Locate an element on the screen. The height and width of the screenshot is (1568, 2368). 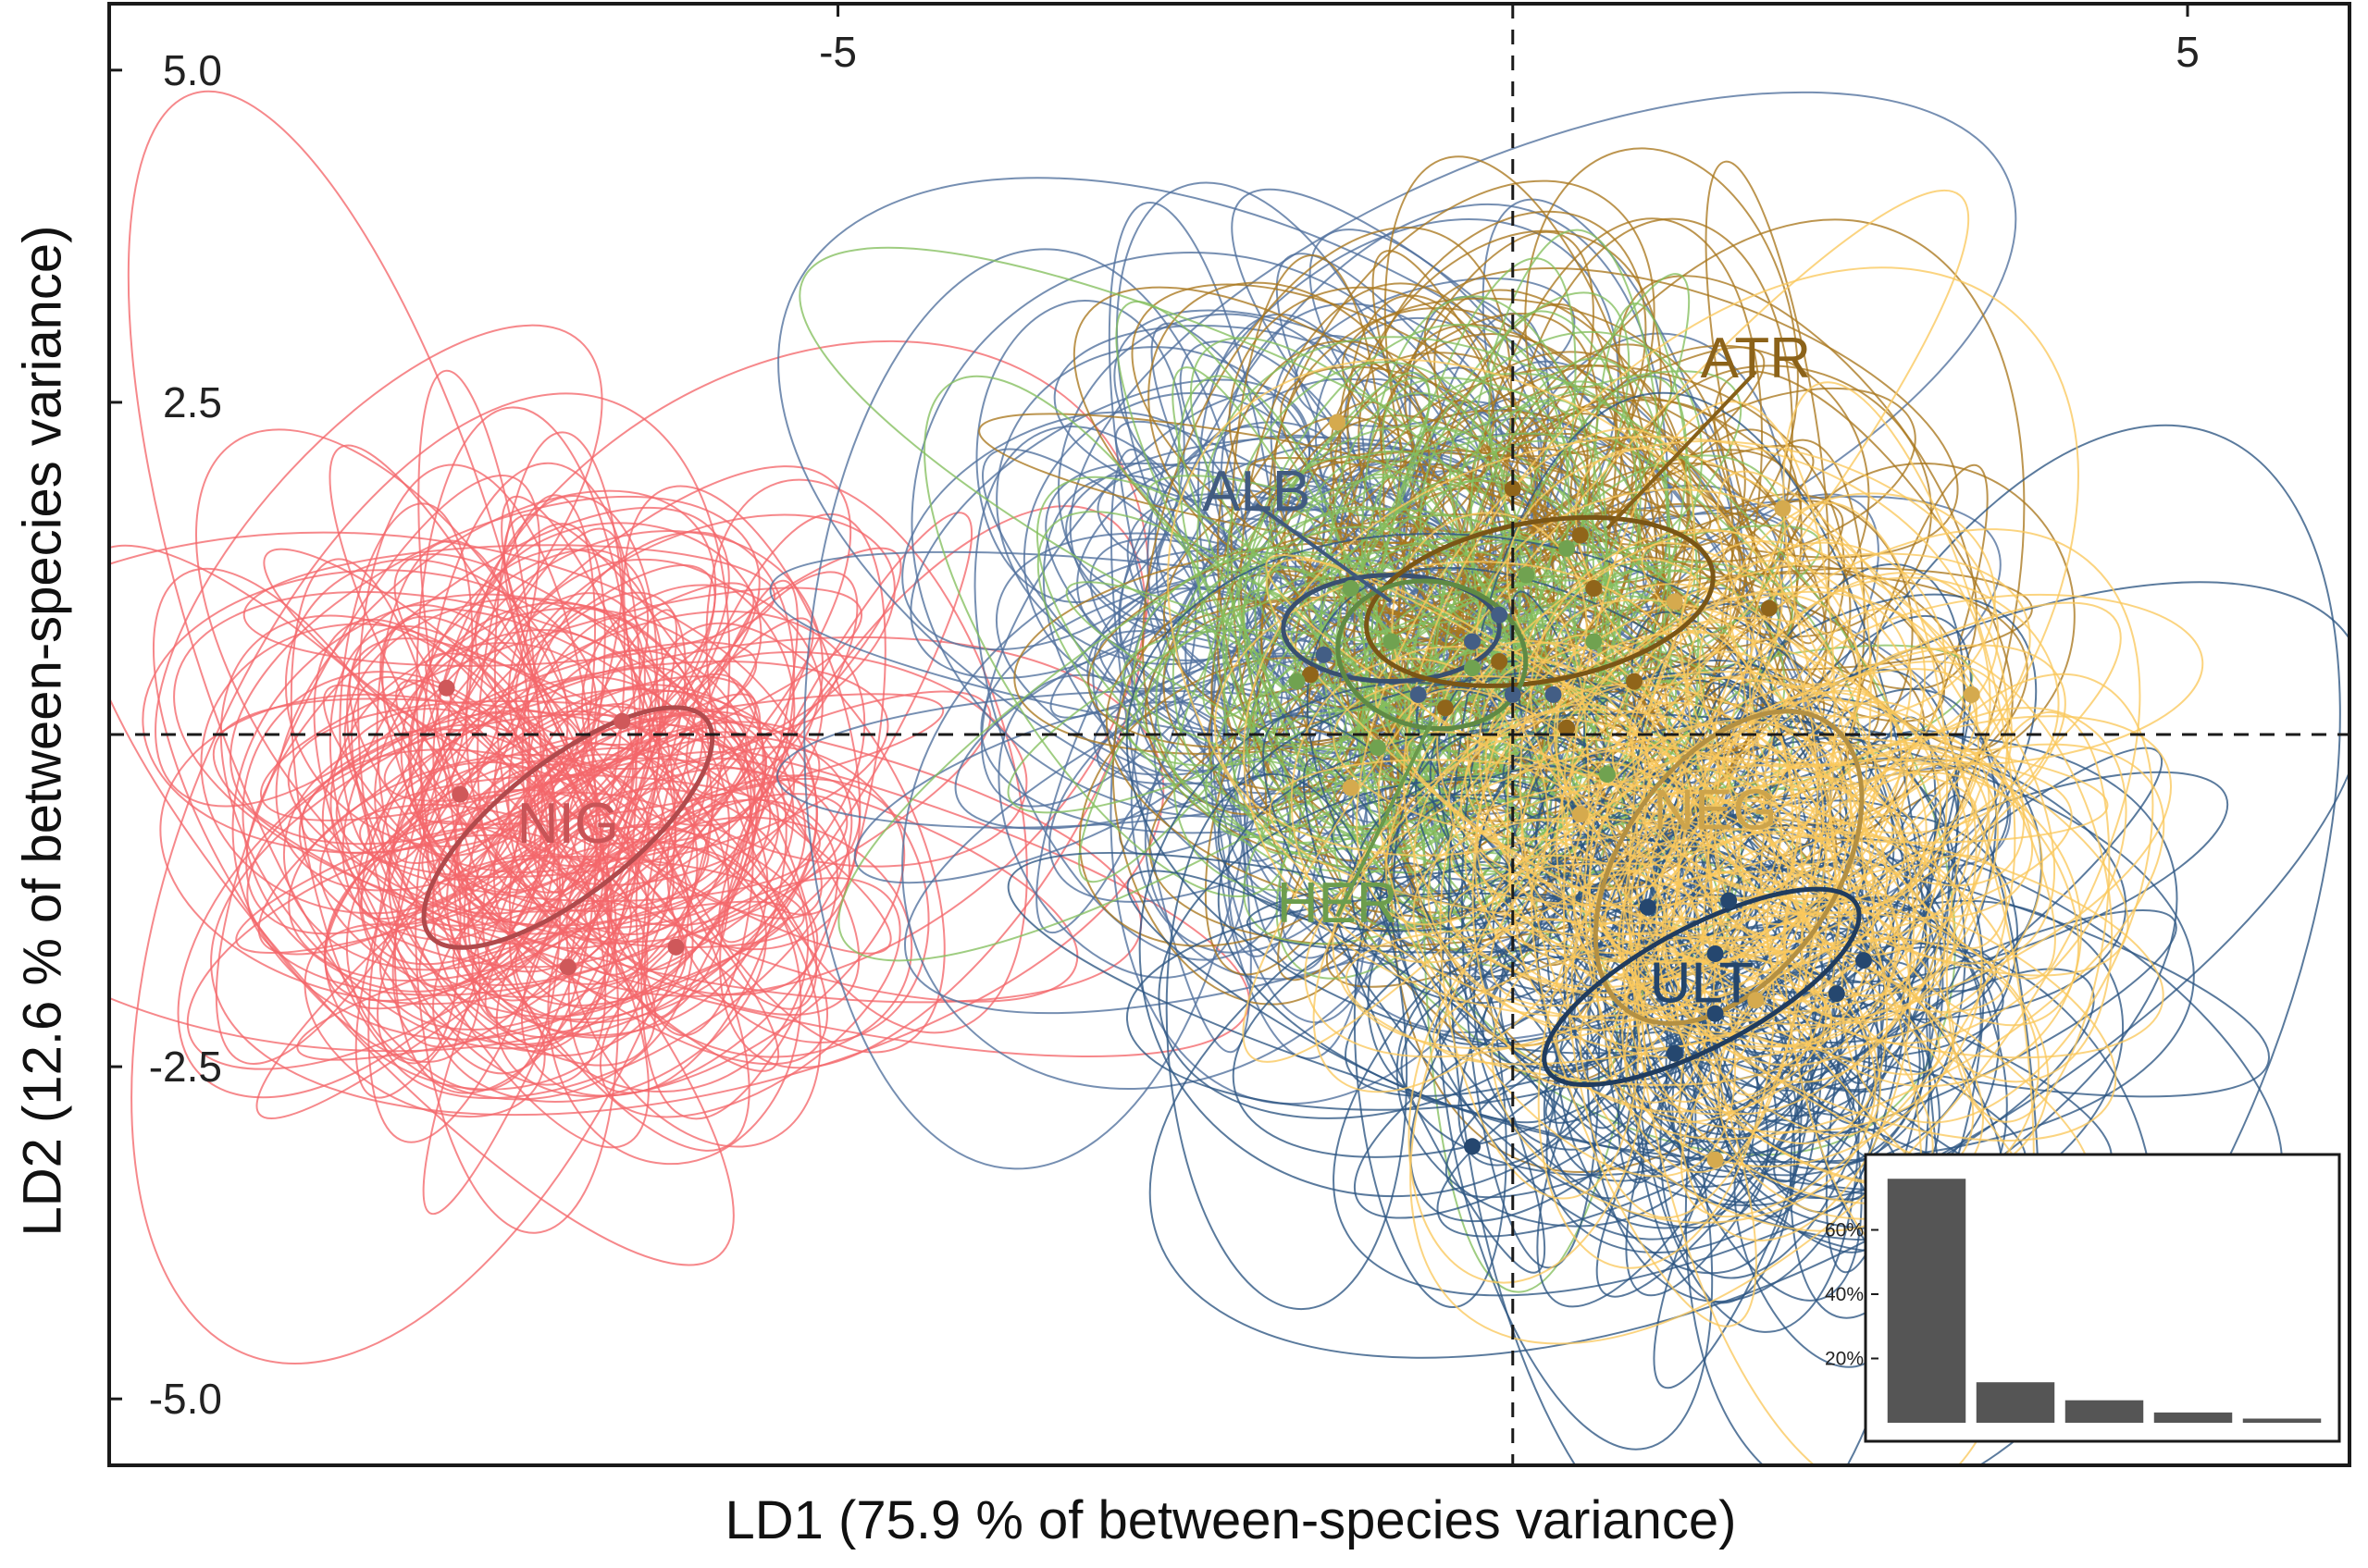
y-tick-label: 5.0 is located at coordinates (192, 70).